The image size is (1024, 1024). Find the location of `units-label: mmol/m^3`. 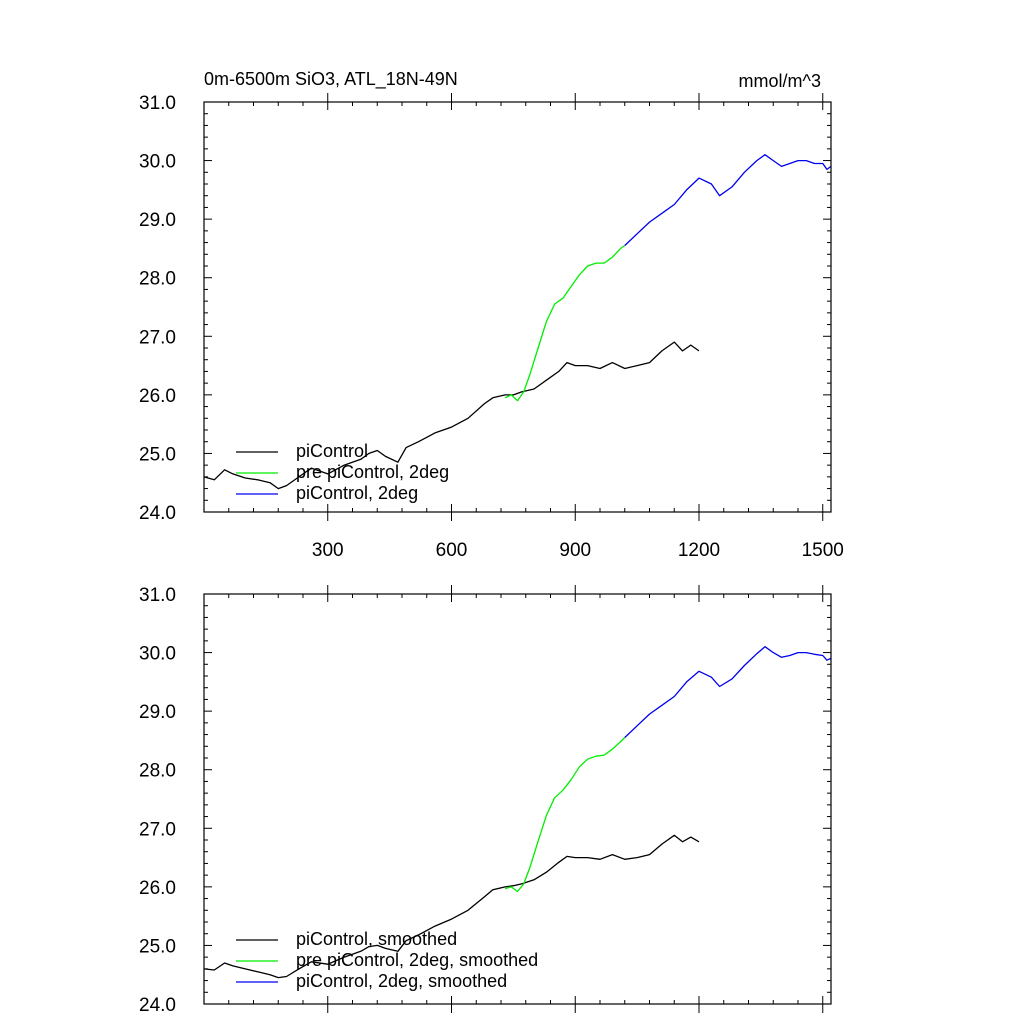

units-label: mmol/m^3 is located at coordinates (780, 81).